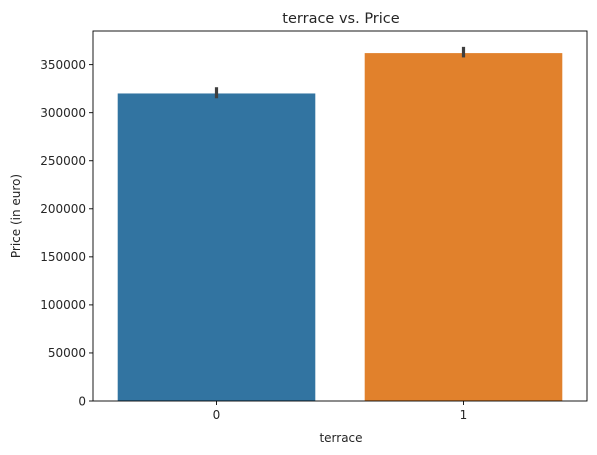 Image resolution: width=597 pixels, height=455 pixels. I want to click on x-tick-label-1: 1, so click(464, 415).